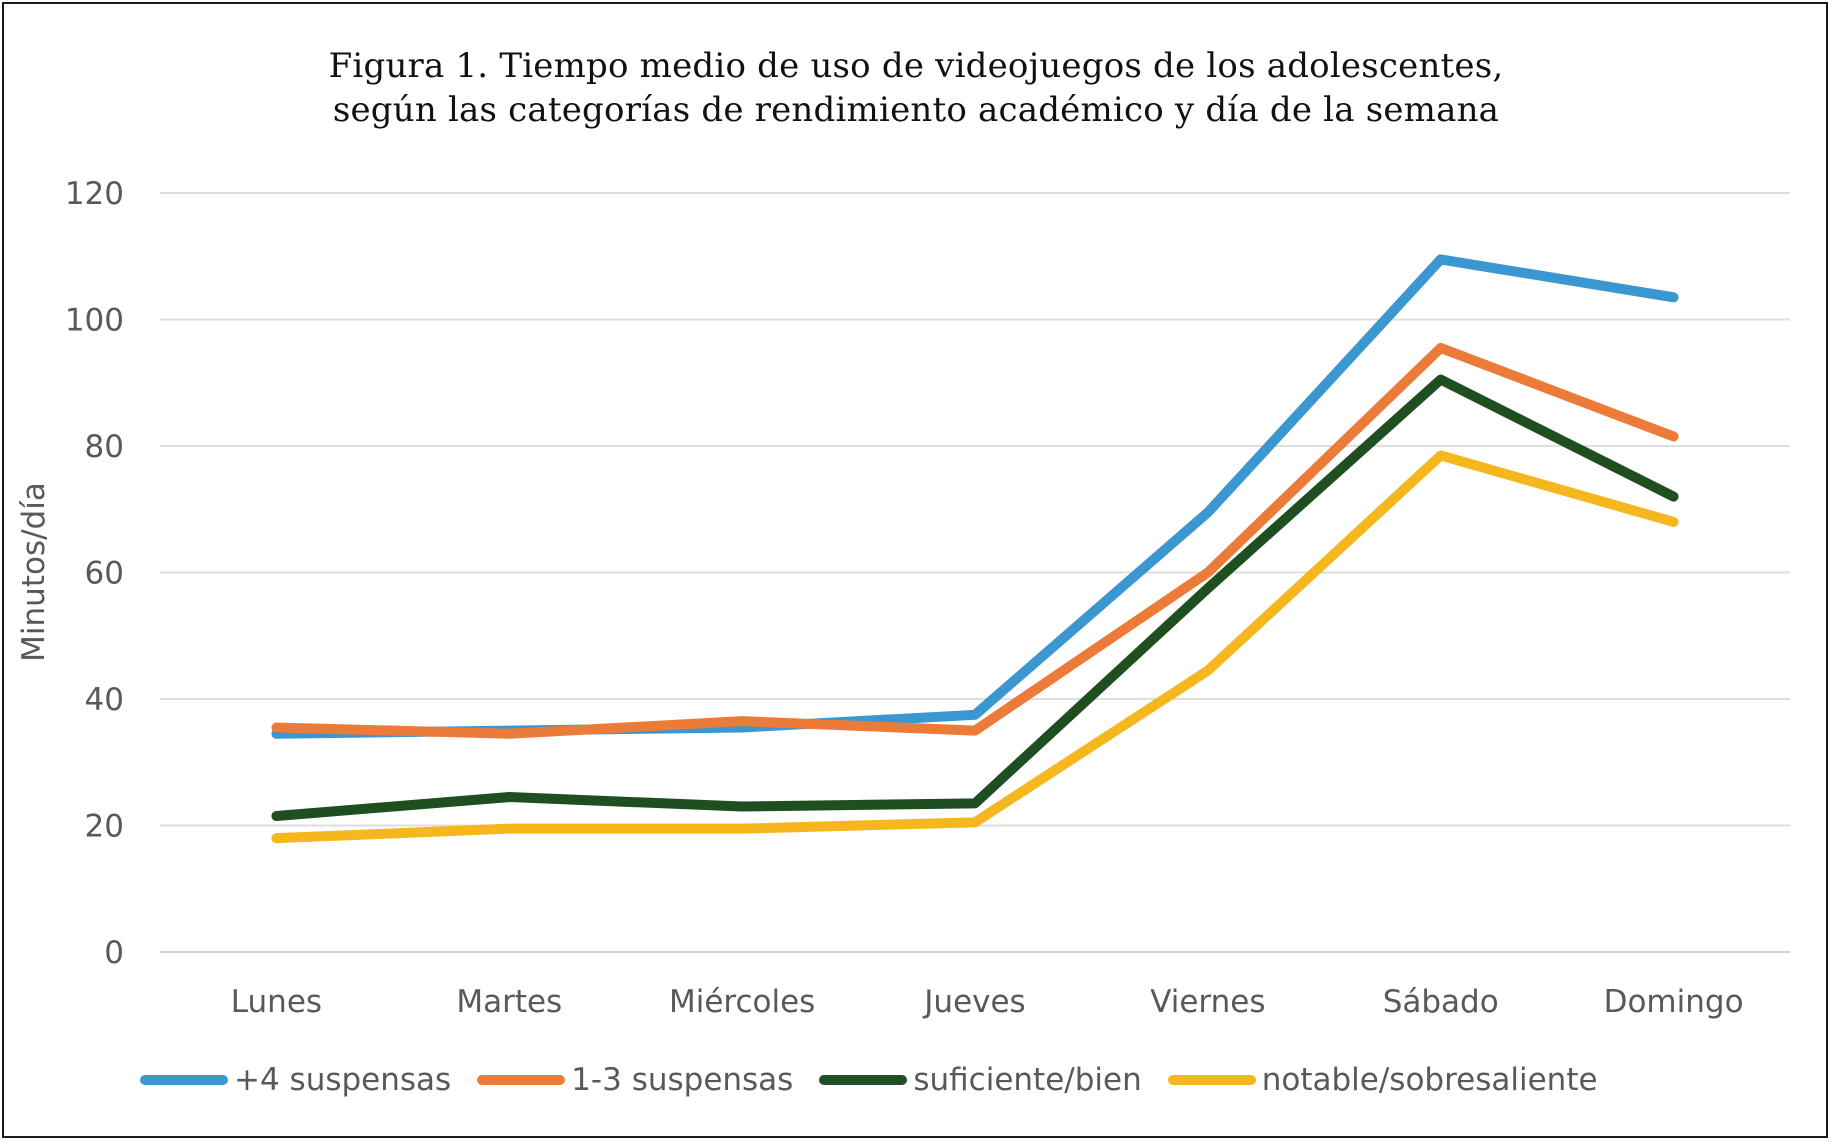 The image size is (1832, 1142). Describe the element at coordinates (94, 194) in the screenshot. I see `y-tick-label: 120` at that location.